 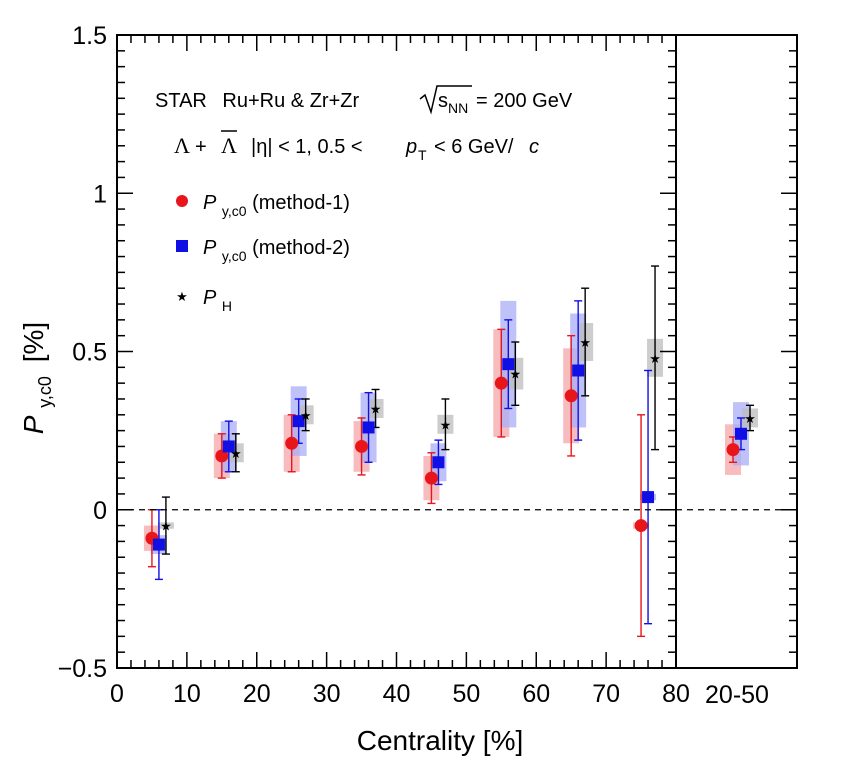 I want to click on svg-text:P y,c0 (metho: P y,c0 (method-1), so click(x=276, y=206).